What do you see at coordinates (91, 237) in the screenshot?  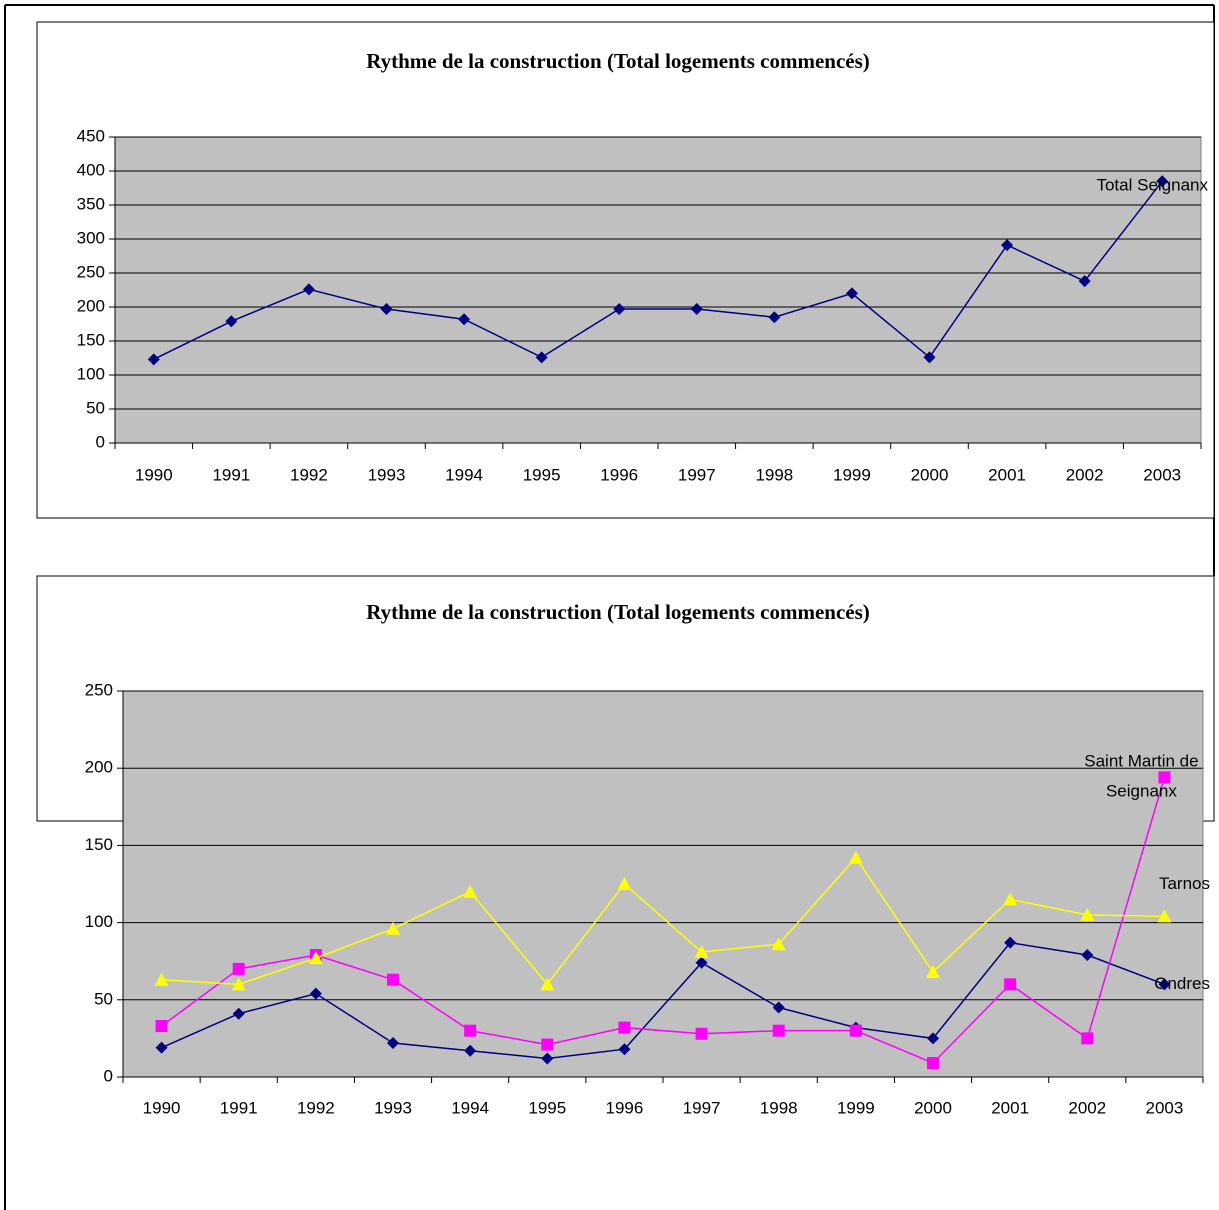 I see `y-tick-label: 300` at bounding box center [91, 237].